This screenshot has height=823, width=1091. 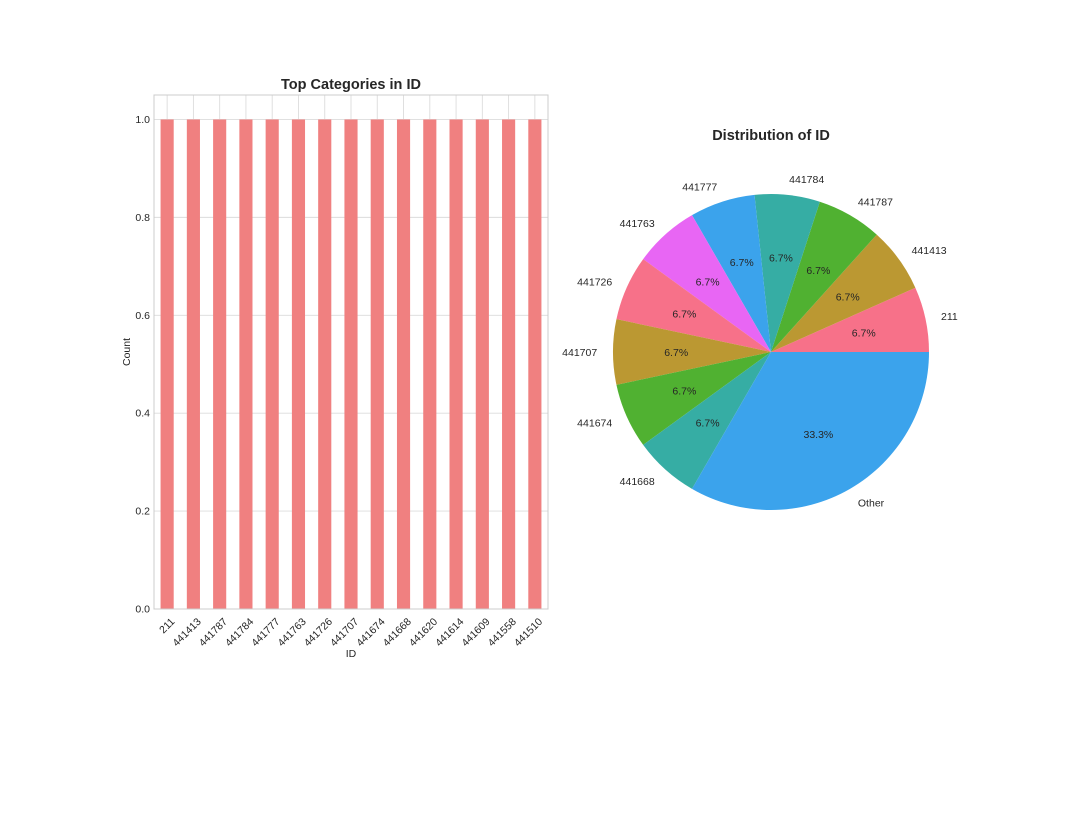 What do you see at coordinates (819, 435) in the screenshot?
I see `pie-percent-label: 33.3%` at bounding box center [819, 435].